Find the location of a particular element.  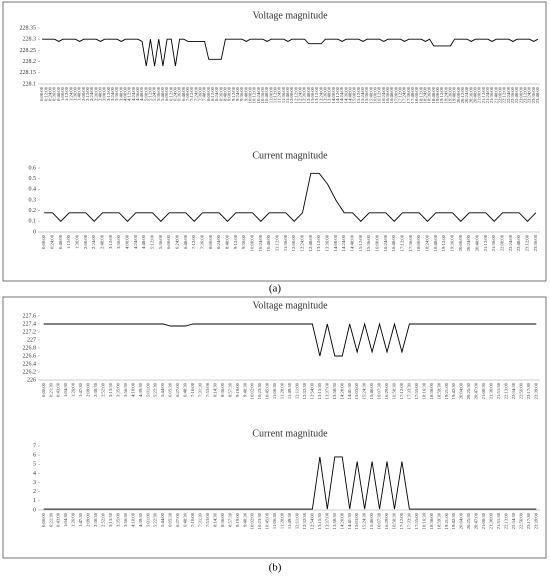

x-tick-label: 14:20:00 is located at coordinates (341, 390).